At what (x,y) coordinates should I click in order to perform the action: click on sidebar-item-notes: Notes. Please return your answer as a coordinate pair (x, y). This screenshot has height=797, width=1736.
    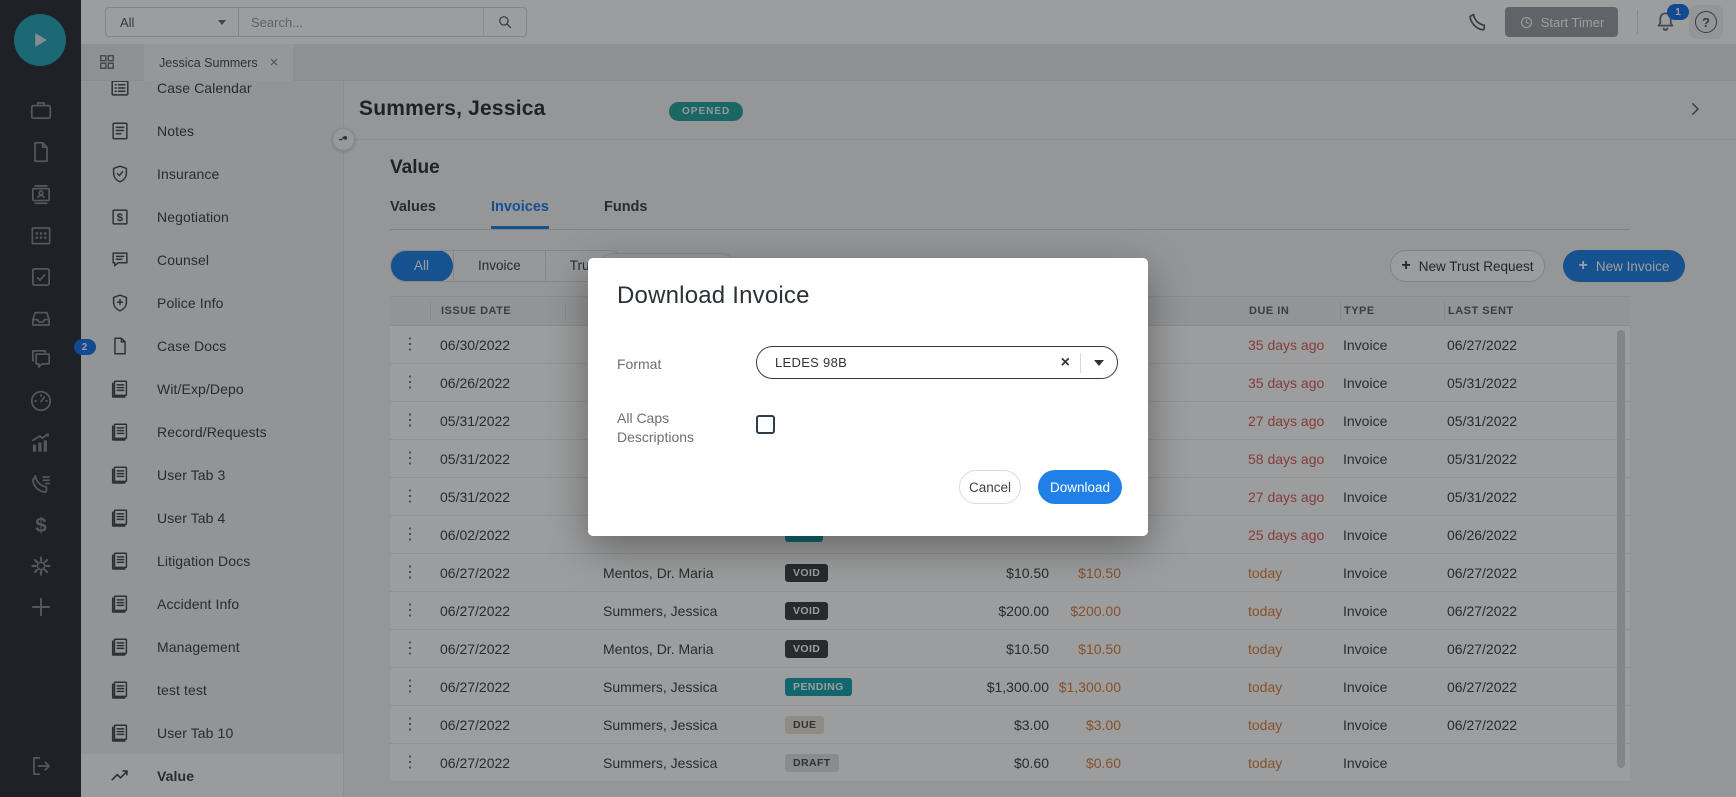
    Looking at the image, I should click on (212, 130).